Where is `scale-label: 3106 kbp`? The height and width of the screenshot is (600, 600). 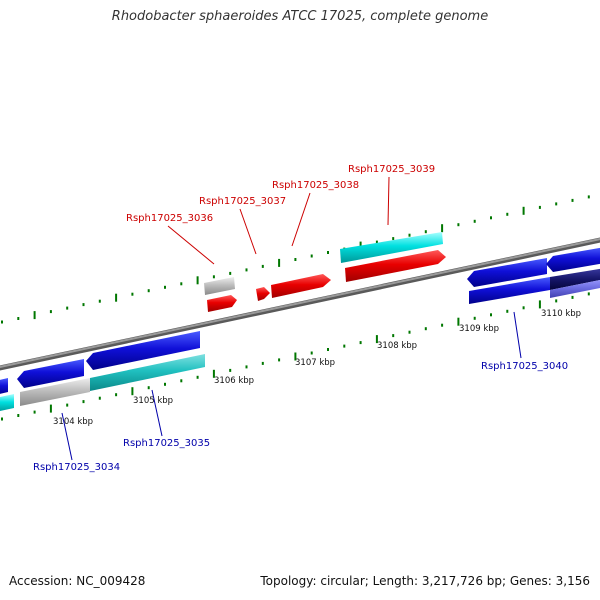
scale-label: 3106 kbp is located at coordinates (234, 381).